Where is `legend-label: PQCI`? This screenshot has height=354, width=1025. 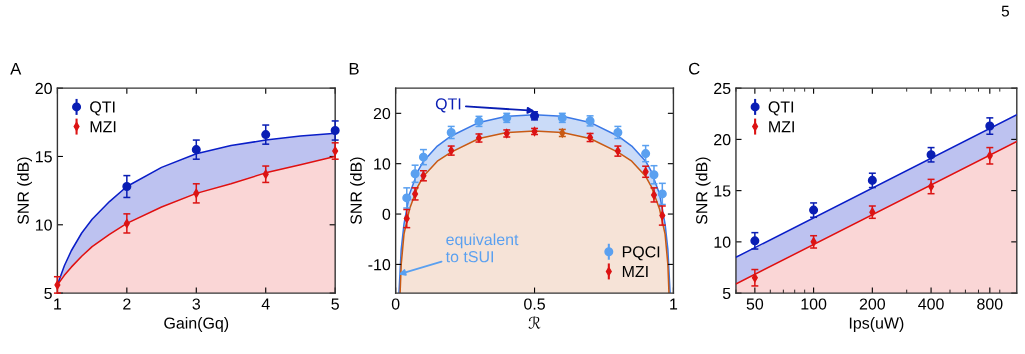
legend-label: PQCI is located at coordinates (641, 253).